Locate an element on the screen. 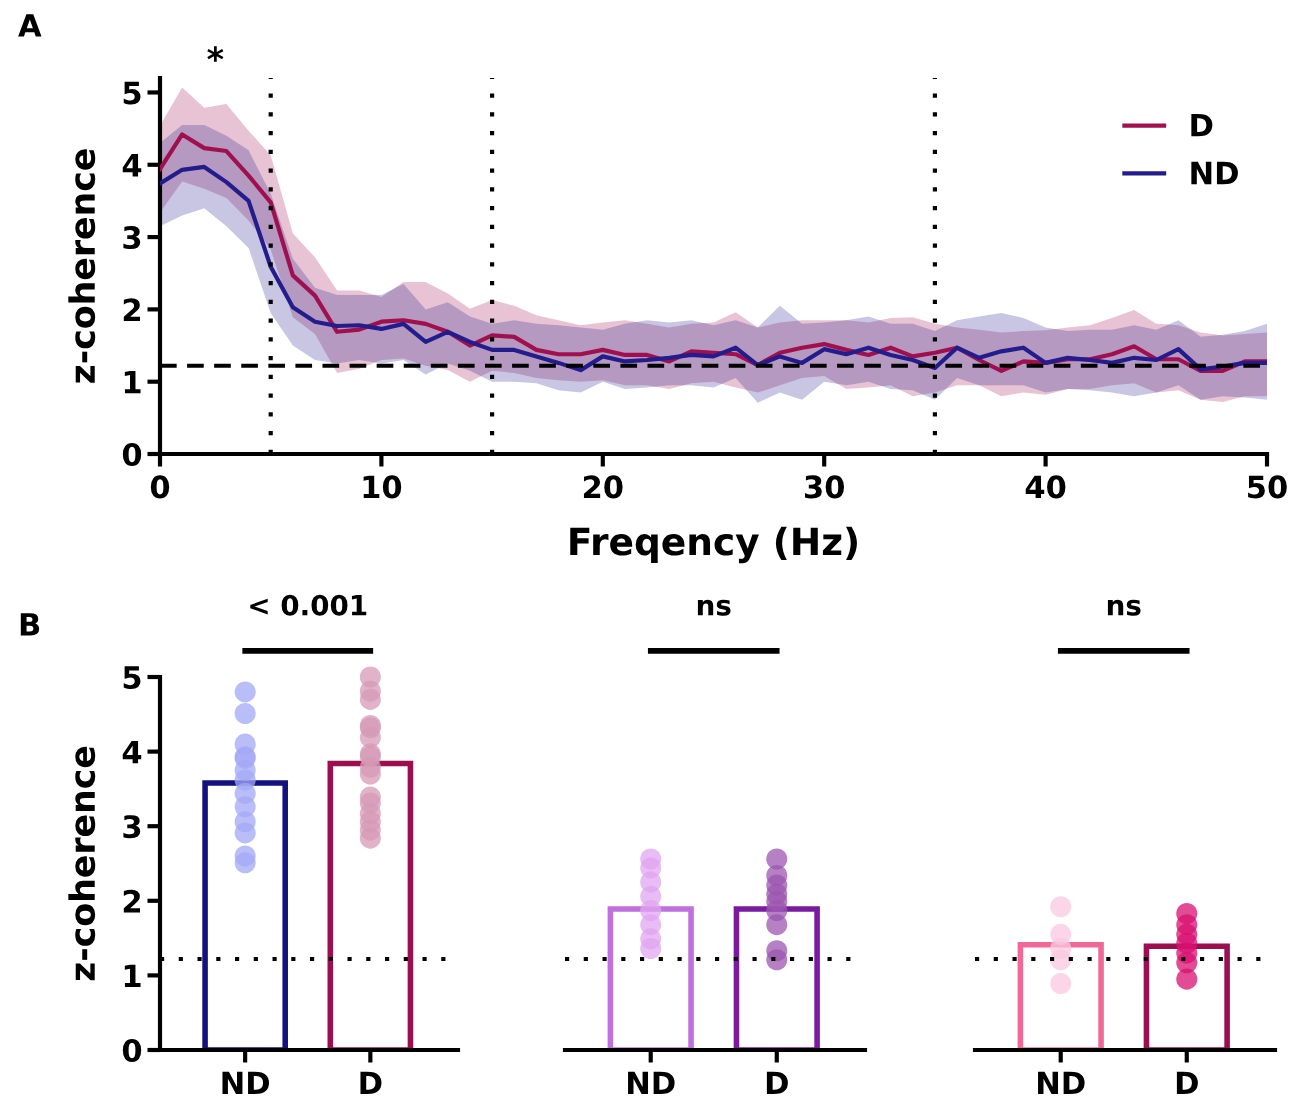  legend-label: ND is located at coordinates (1214, 173).